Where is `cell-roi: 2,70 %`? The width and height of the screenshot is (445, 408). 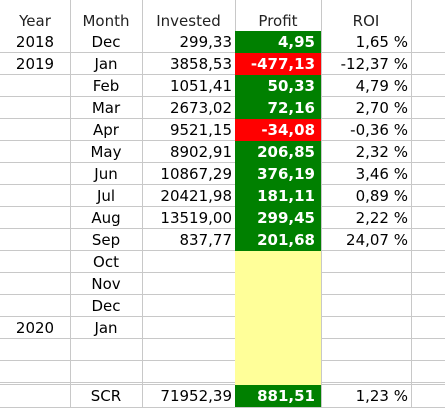 cell-roi: 2,70 % is located at coordinates (381, 108).